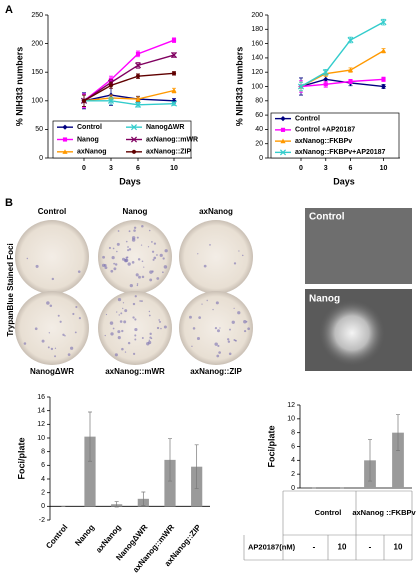 Image resolution: width=420 pixels, height=580 pixels. Describe the element at coordinates (168, 152) in the screenshot. I see `legend-label: axNanog::ZIP` at that location.